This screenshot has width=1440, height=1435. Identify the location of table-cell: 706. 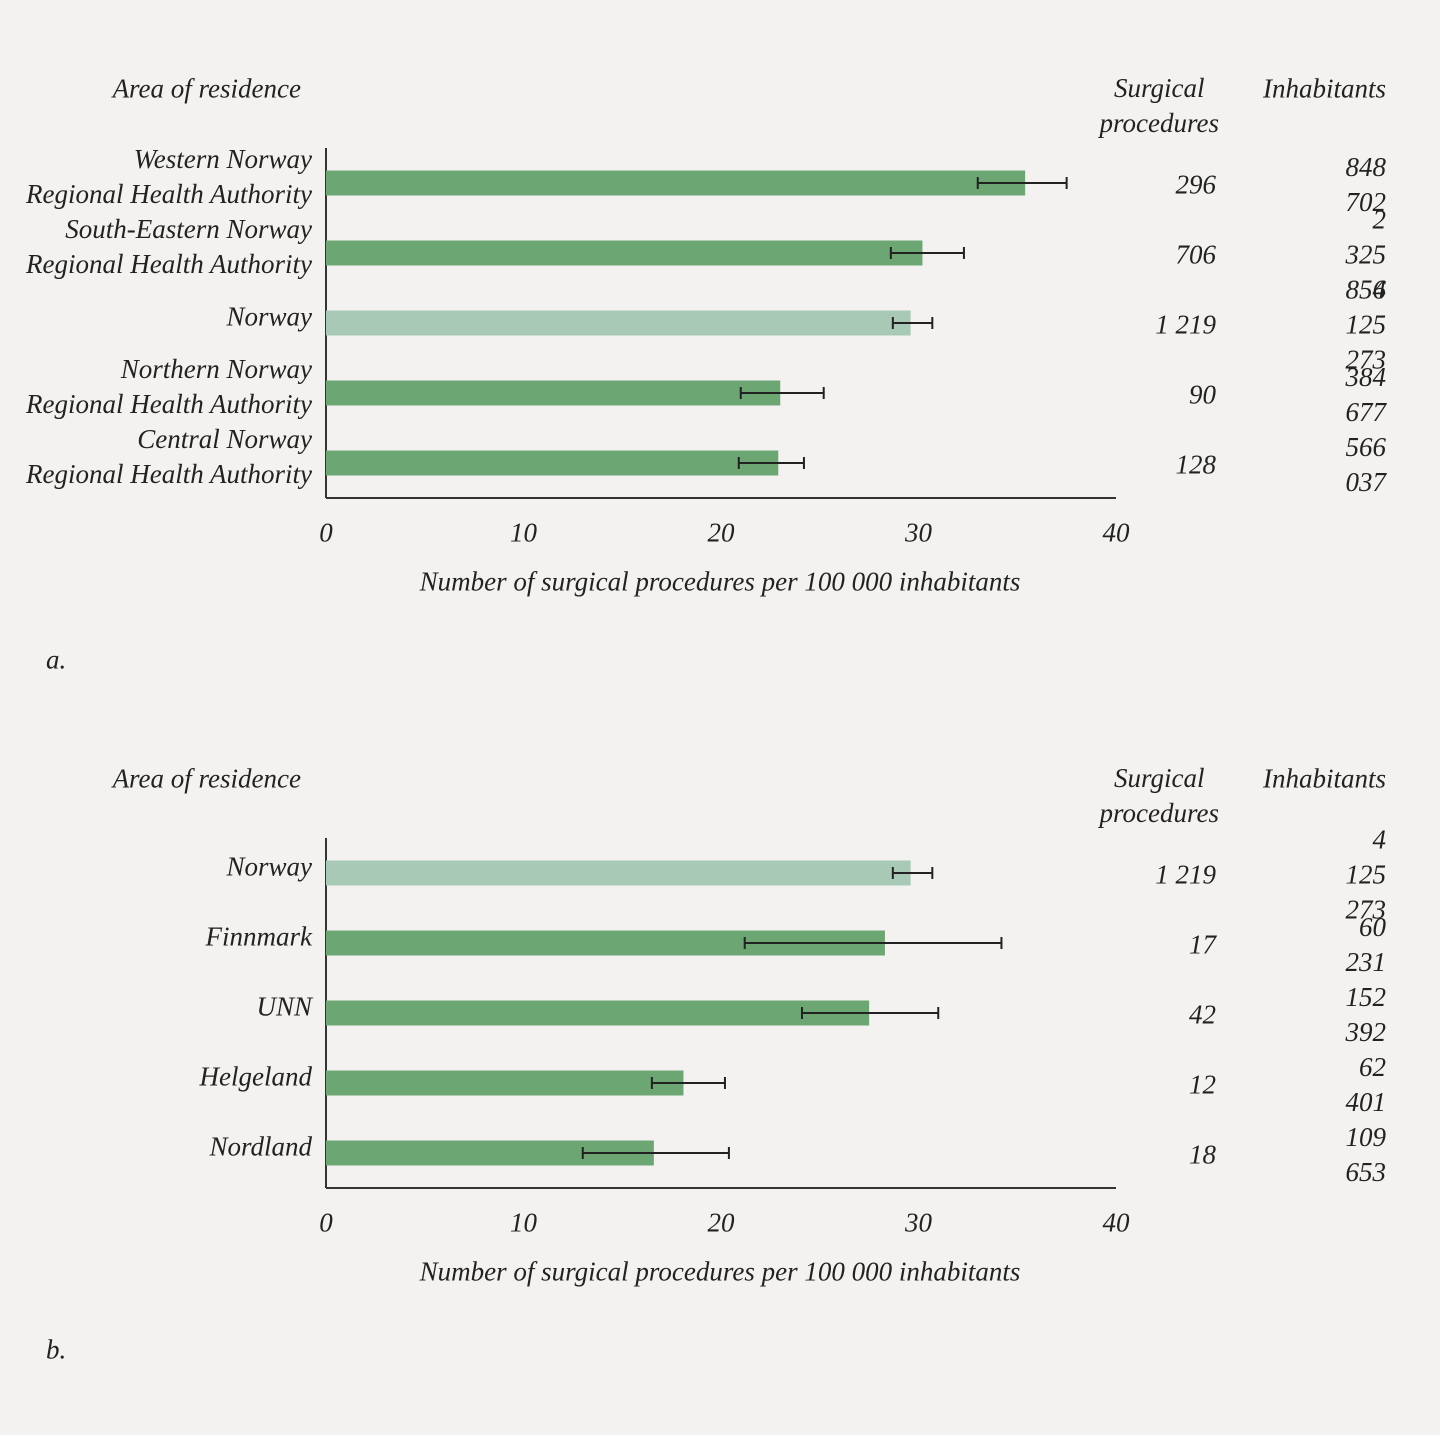
(1196, 254).